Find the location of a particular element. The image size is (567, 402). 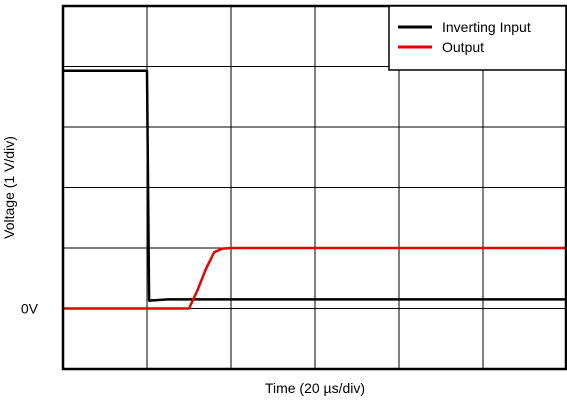

legend: Inverting Input Output is located at coordinates (477, 38).